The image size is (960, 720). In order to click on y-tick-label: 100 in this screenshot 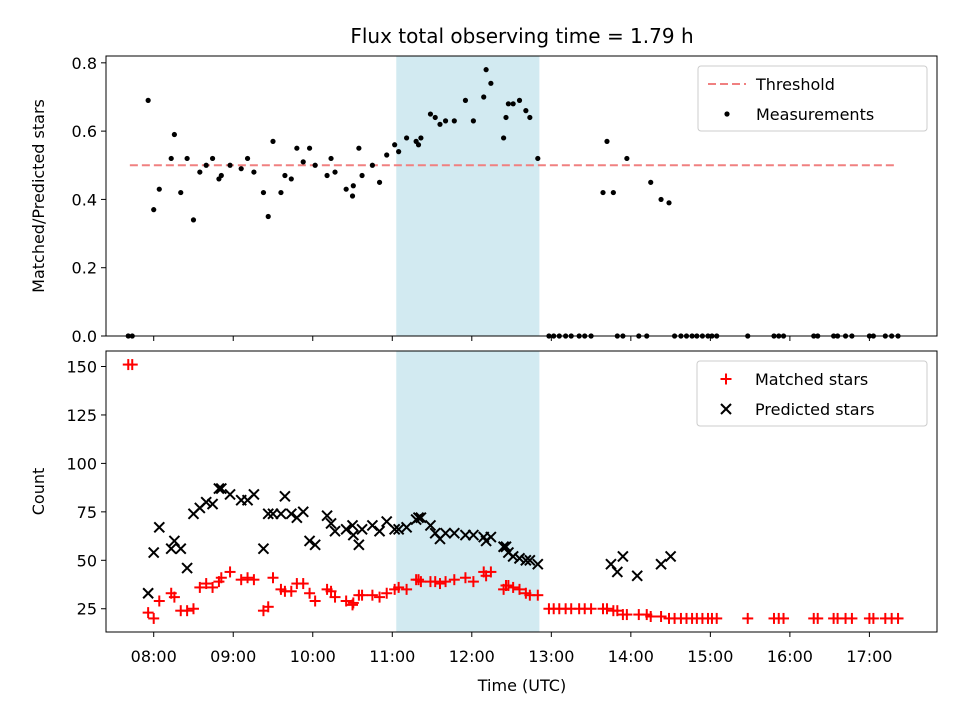, I will do `click(81, 463)`.